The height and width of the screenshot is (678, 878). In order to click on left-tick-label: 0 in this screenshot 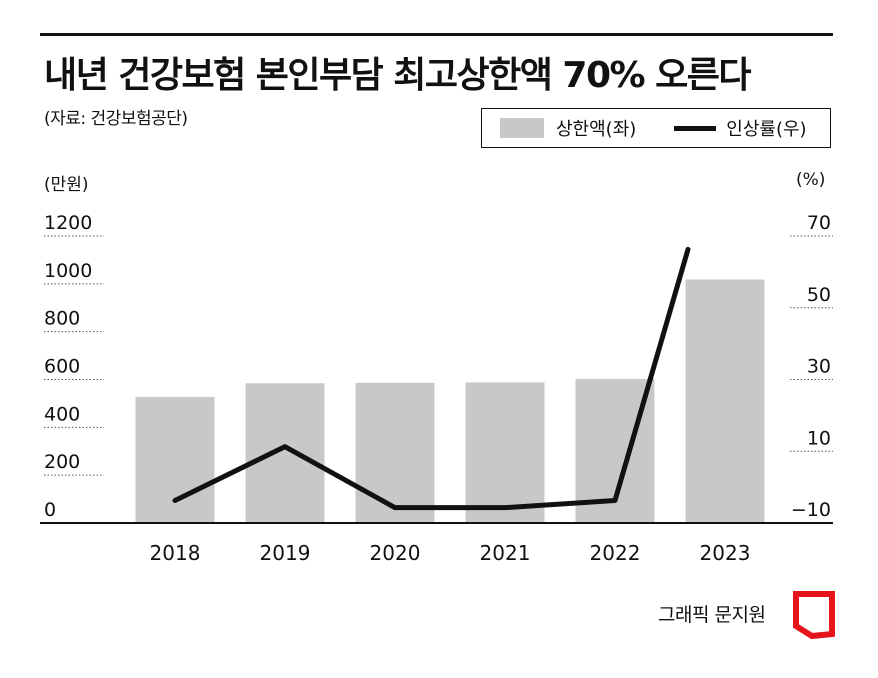, I will do `click(50, 510)`.